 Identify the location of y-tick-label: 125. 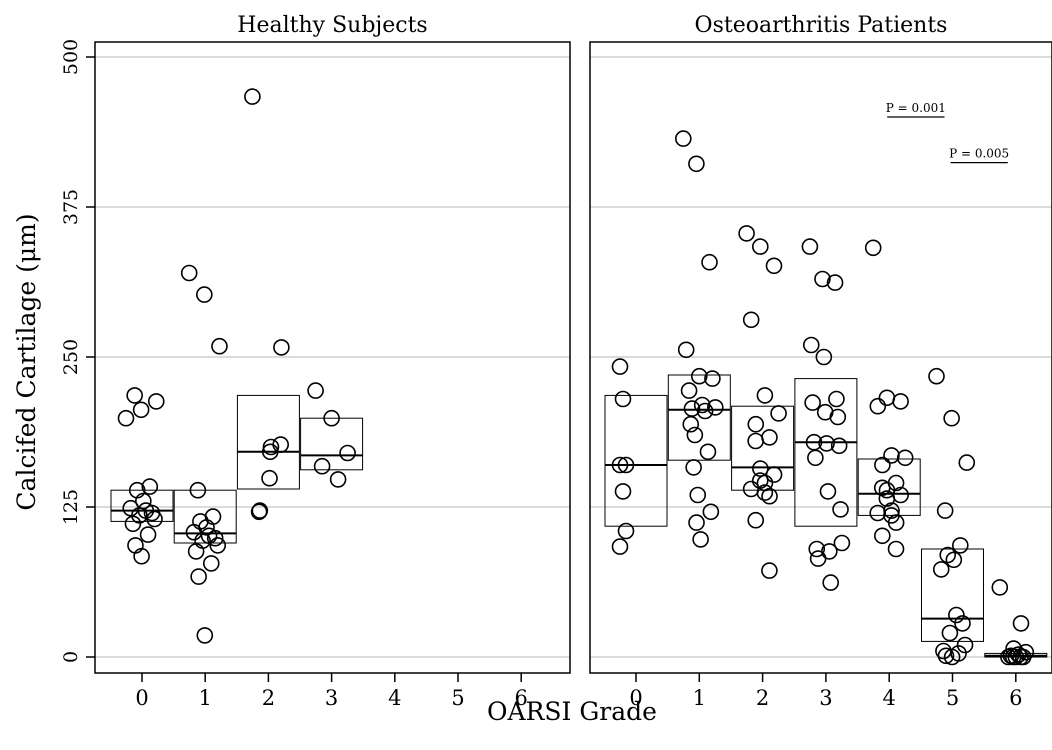
(71, 507).